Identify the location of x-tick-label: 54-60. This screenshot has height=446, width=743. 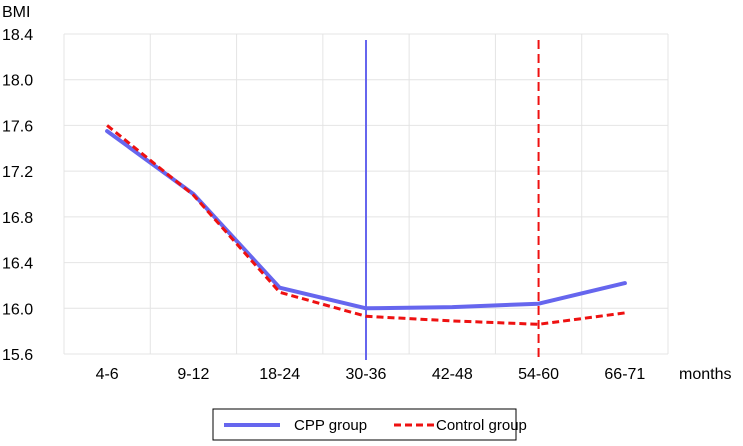
(538, 374).